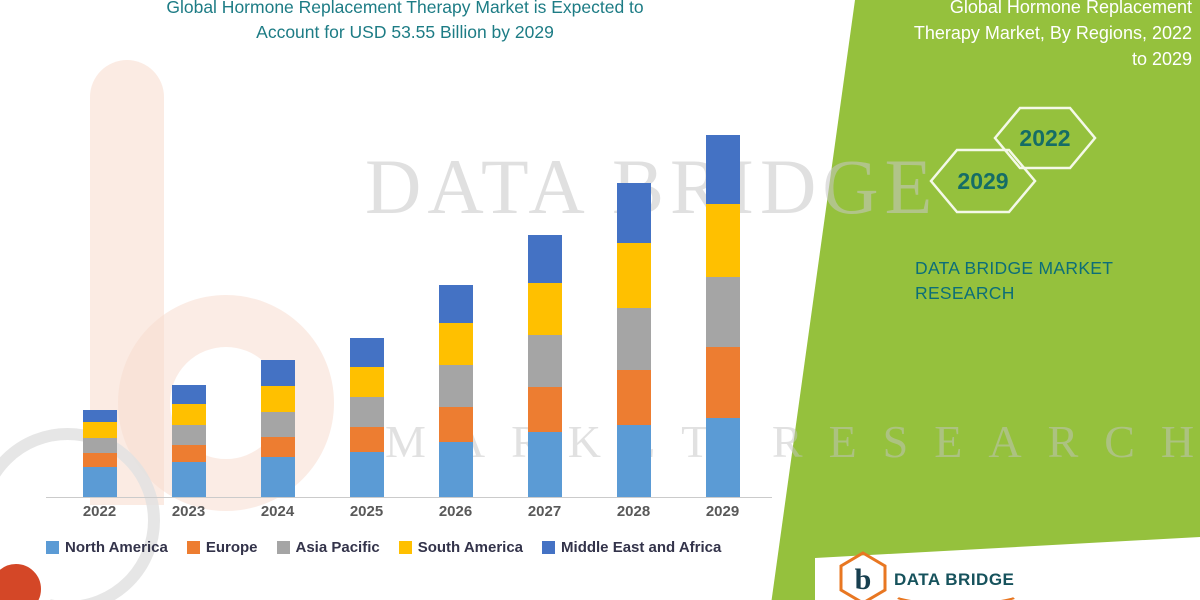  Describe the element at coordinates (455, 511) in the screenshot. I see `x-label-2026: 2026` at that location.